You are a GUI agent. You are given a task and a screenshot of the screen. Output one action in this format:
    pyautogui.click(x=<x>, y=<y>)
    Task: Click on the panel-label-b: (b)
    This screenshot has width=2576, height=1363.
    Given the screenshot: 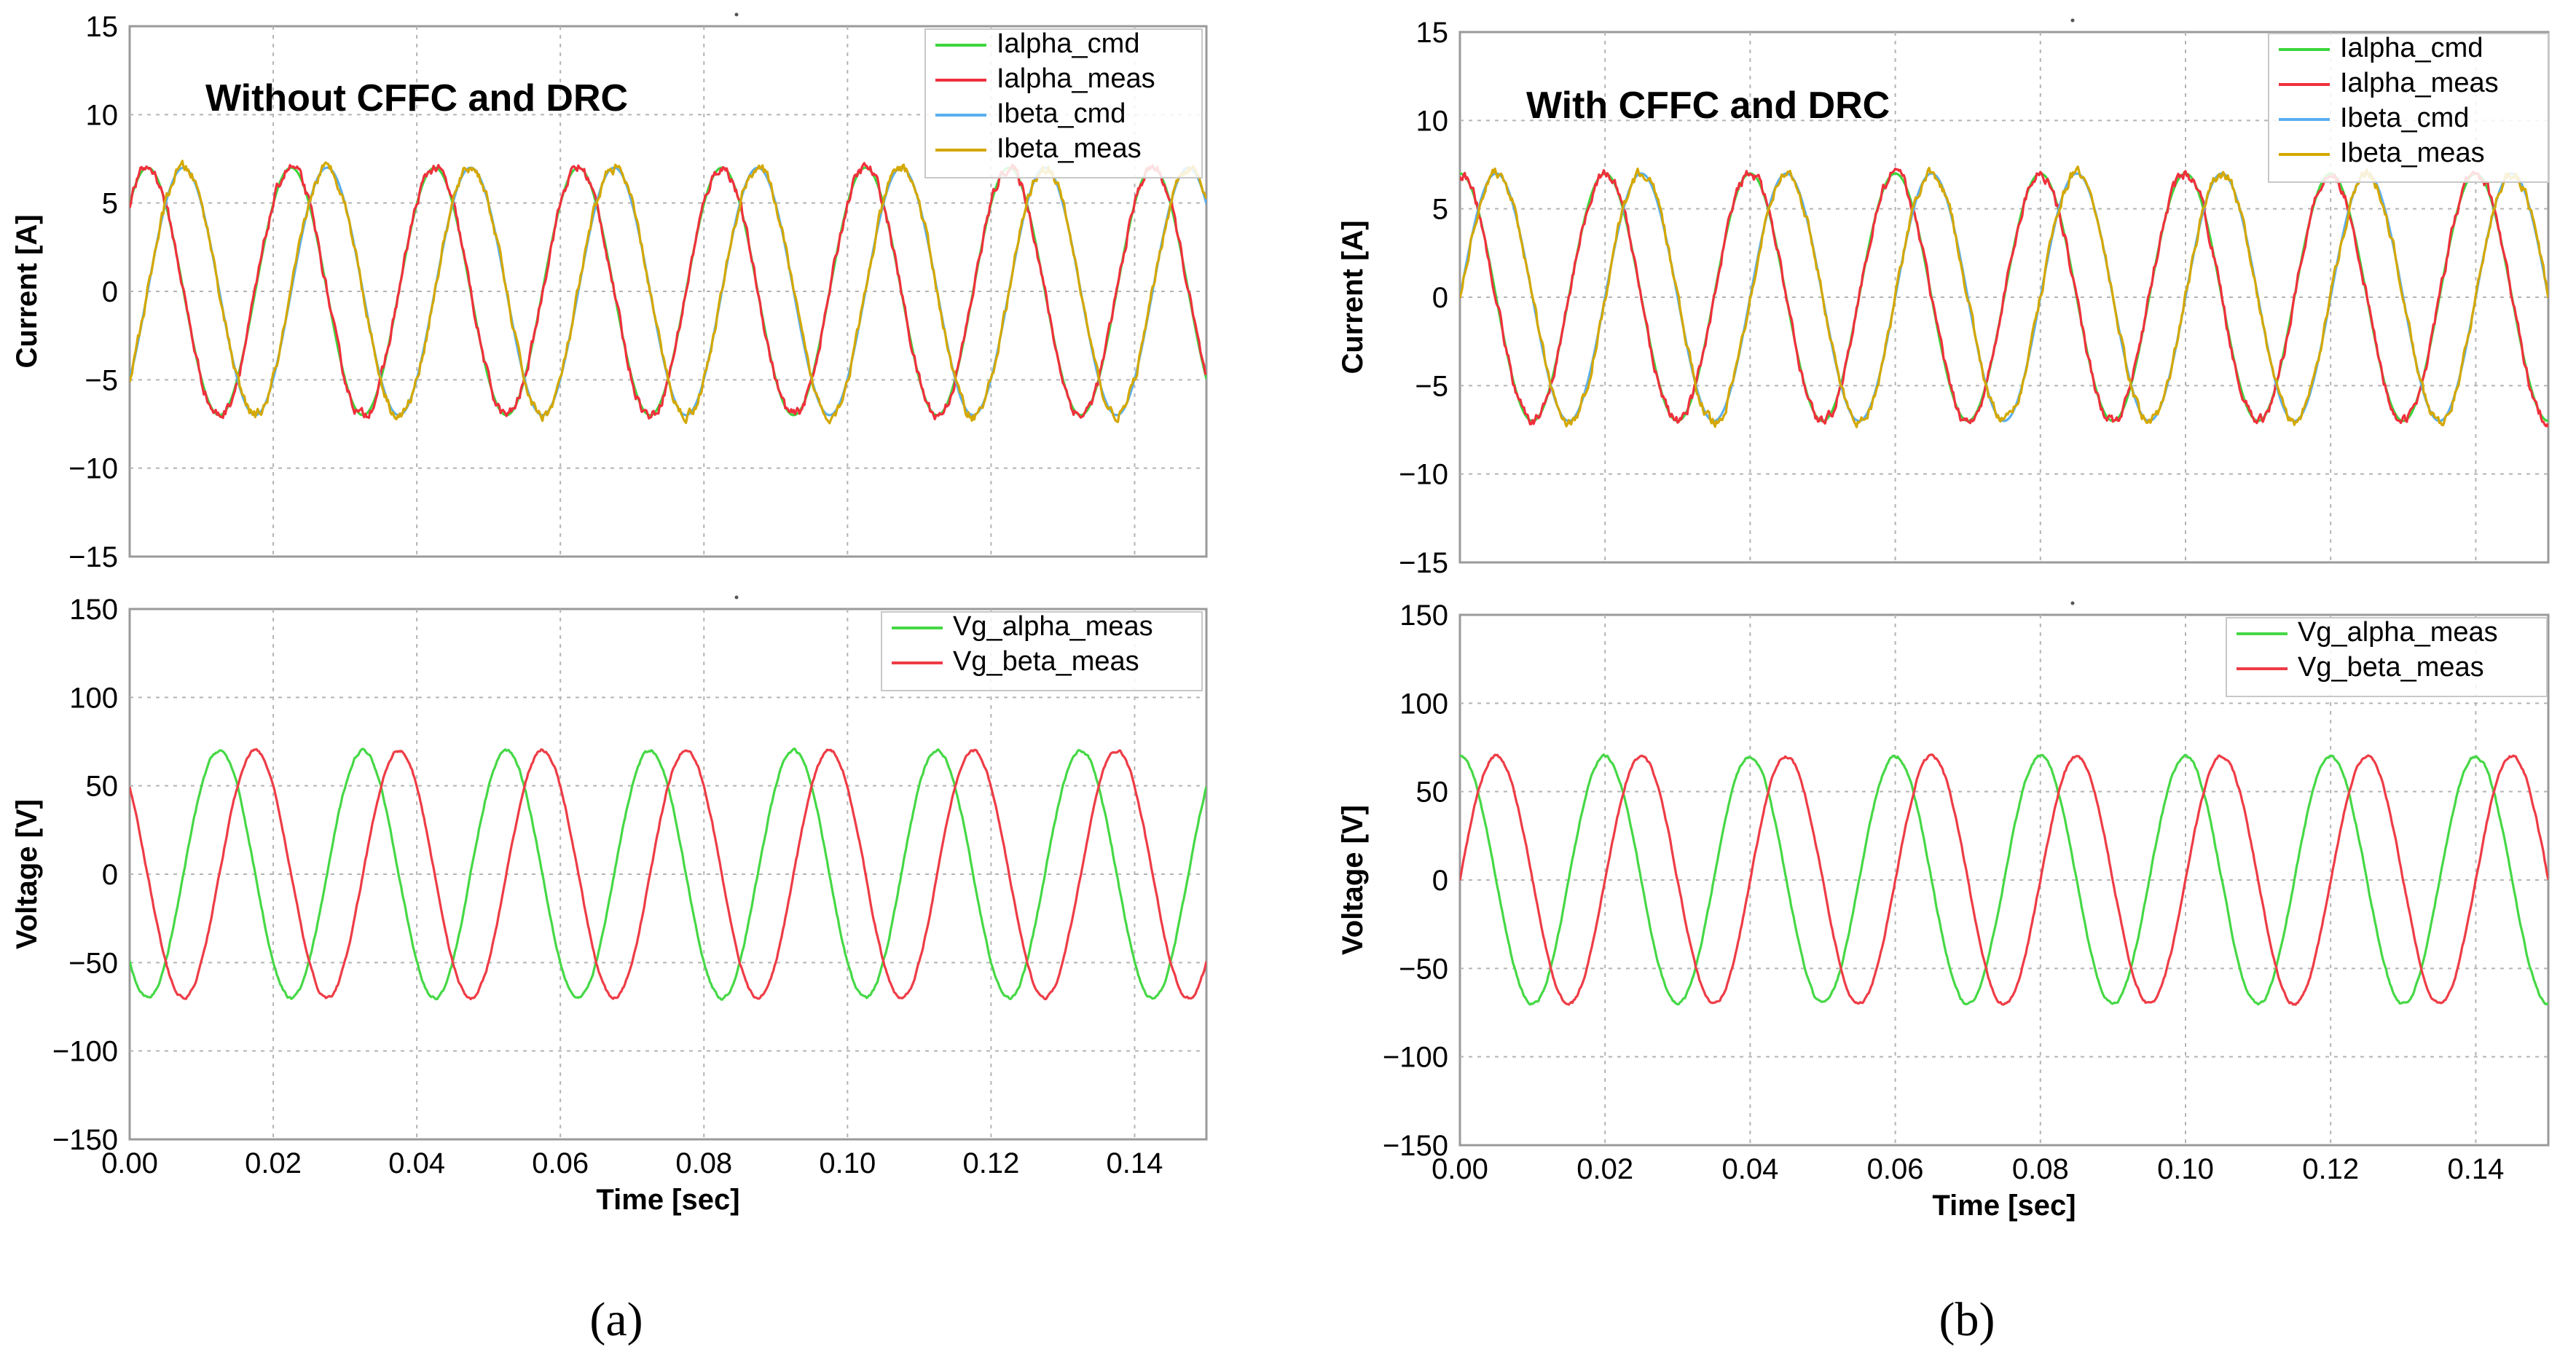 What is the action you would take?
    pyautogui.click(x=1967, y=1319)
    